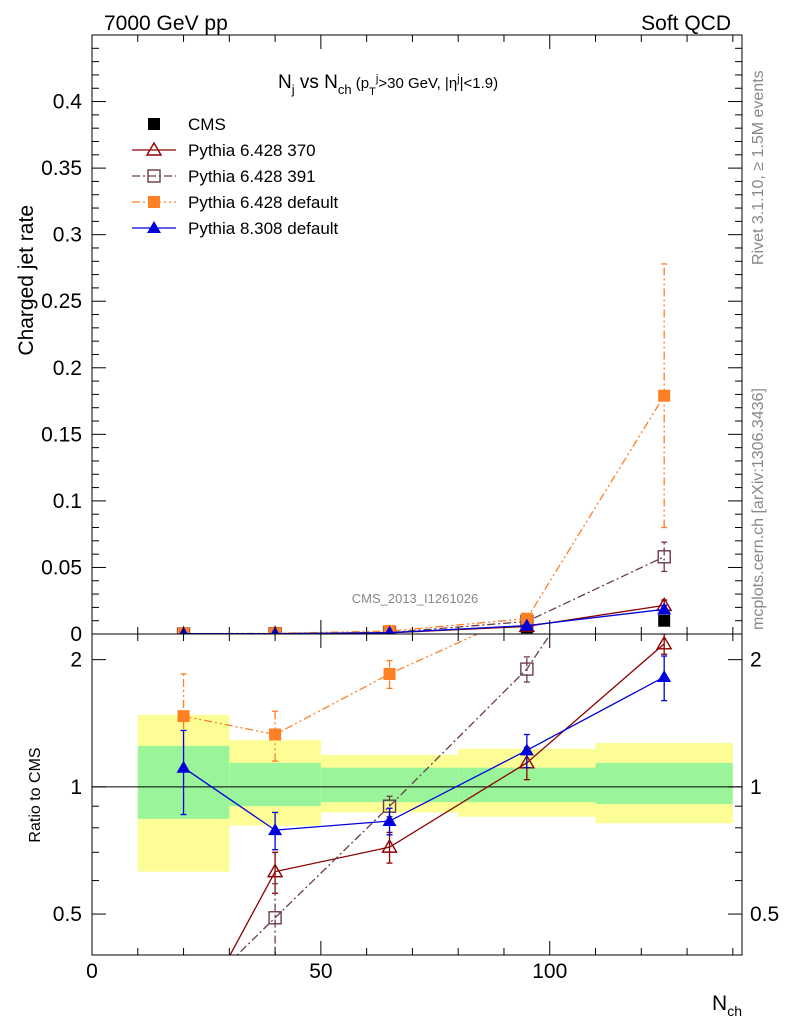 The image size is (786, 1024). I want to click on legend-label: Pythia 6.428 370, so click(252, 150).